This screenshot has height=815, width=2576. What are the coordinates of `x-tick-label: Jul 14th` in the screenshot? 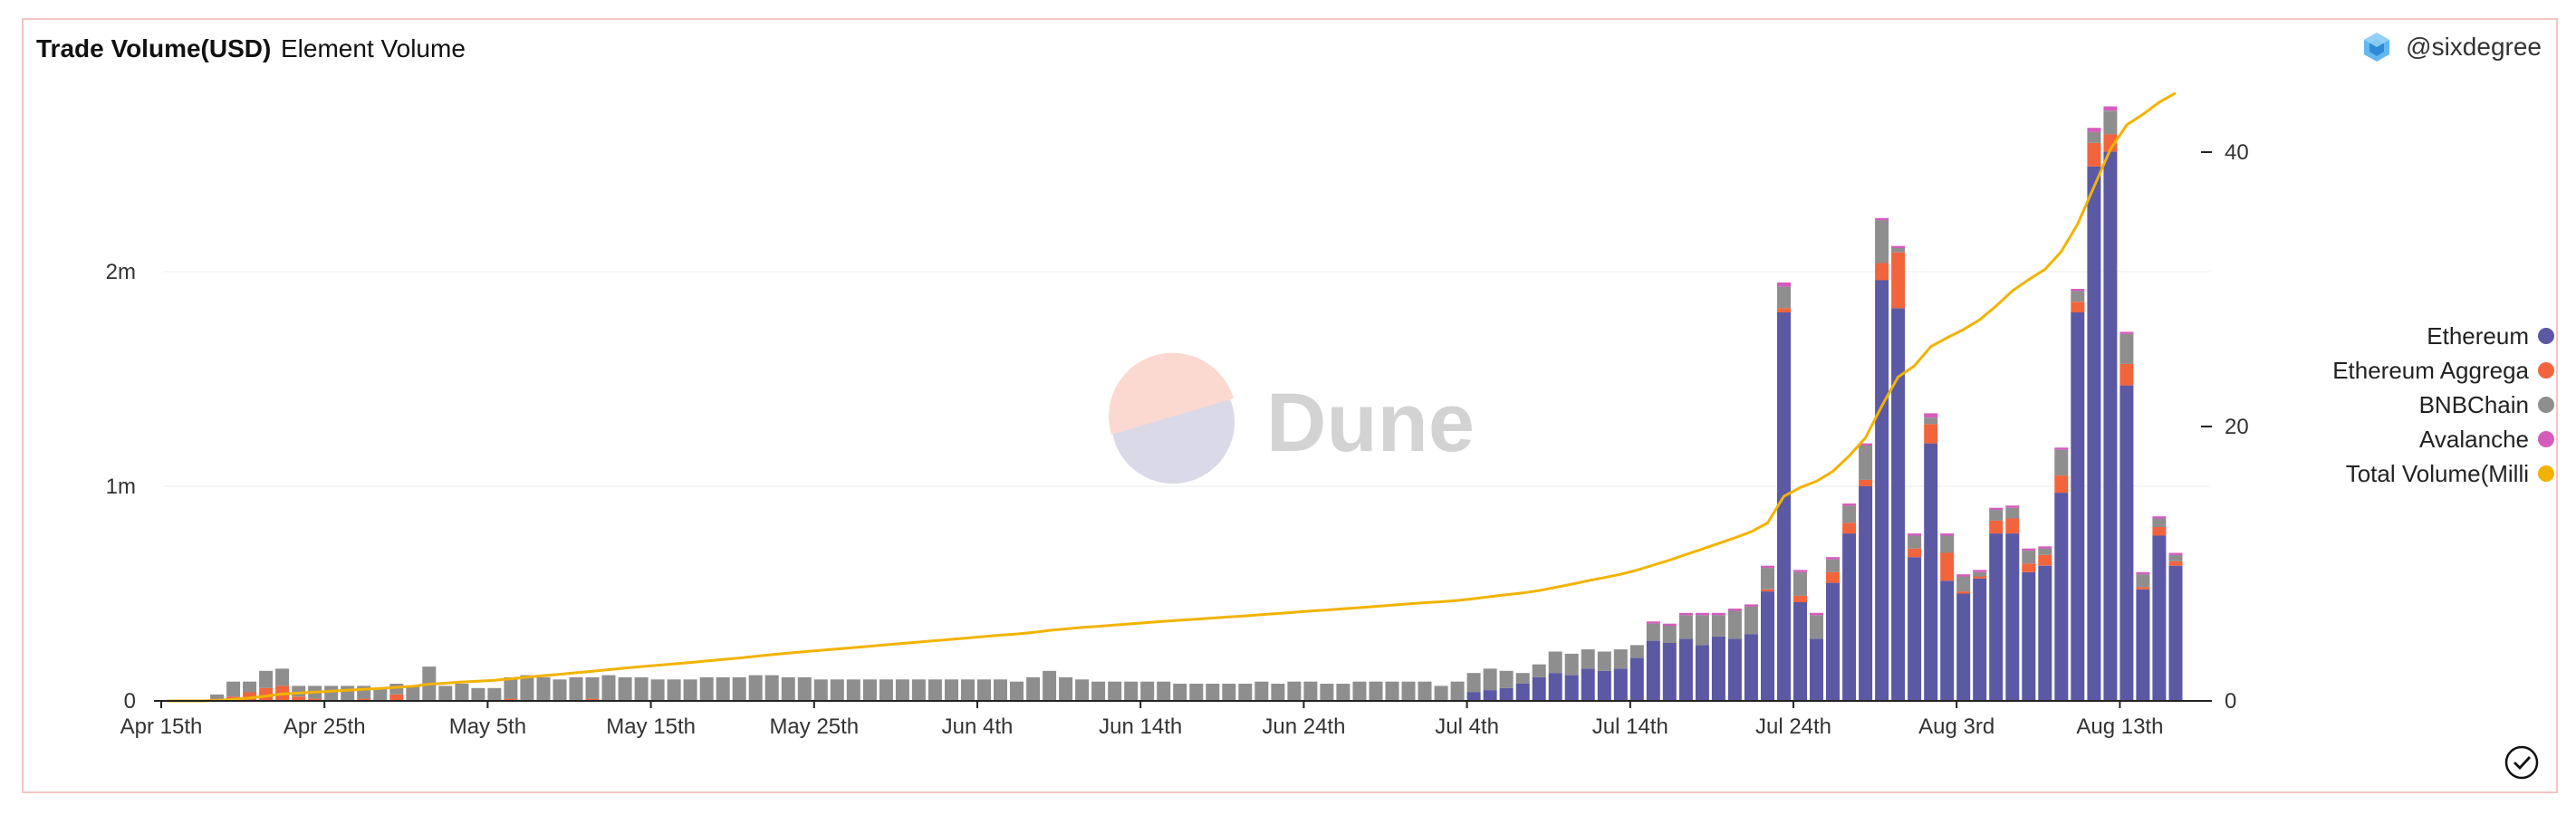 It's located at (1630, 727).